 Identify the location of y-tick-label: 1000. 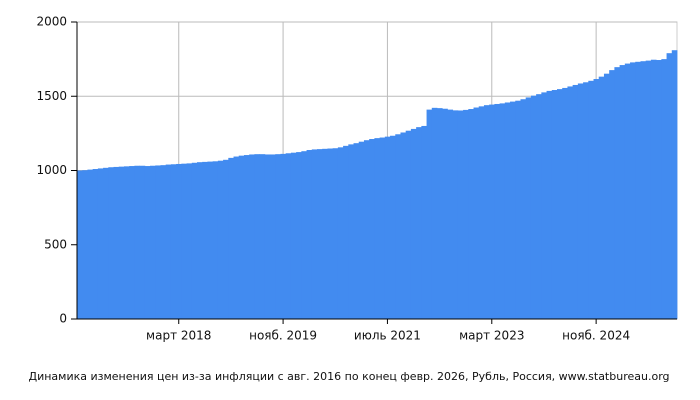
(51, 170).